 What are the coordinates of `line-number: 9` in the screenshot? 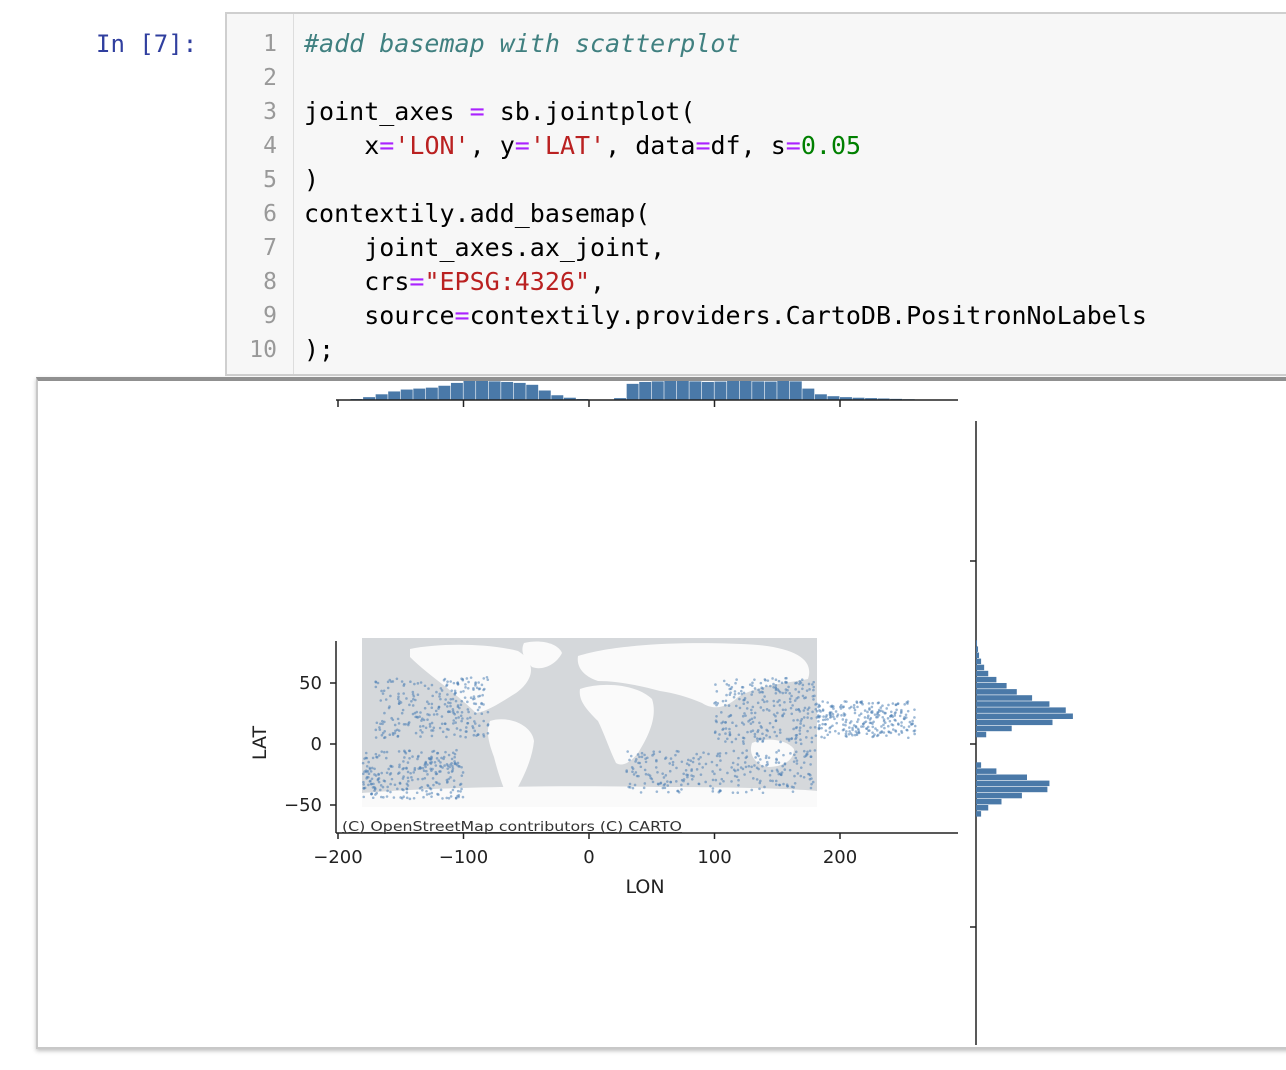 It's located at (270, 316).